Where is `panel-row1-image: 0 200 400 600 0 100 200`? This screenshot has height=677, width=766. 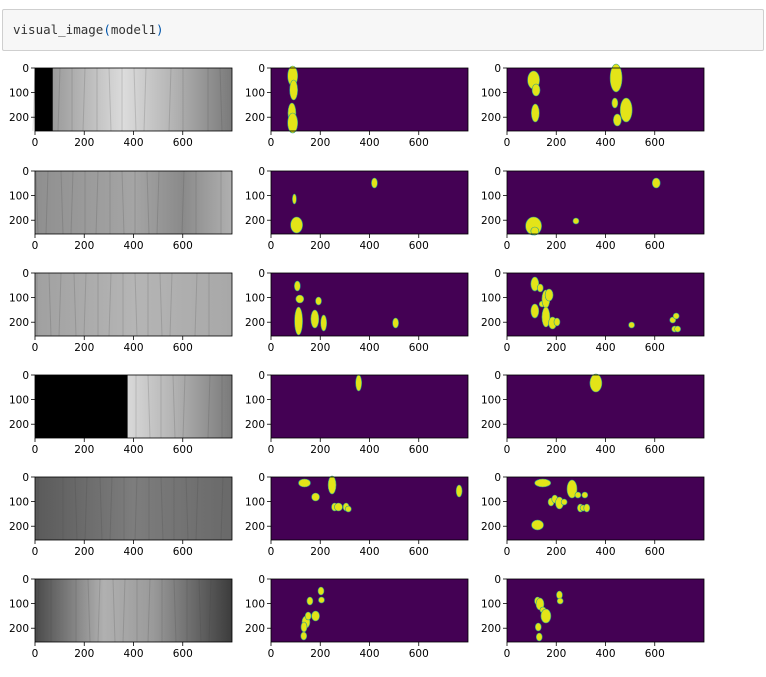 panel-row1-image: 0 200 400 600 0 100 200 is located at coordinates (121, 106).